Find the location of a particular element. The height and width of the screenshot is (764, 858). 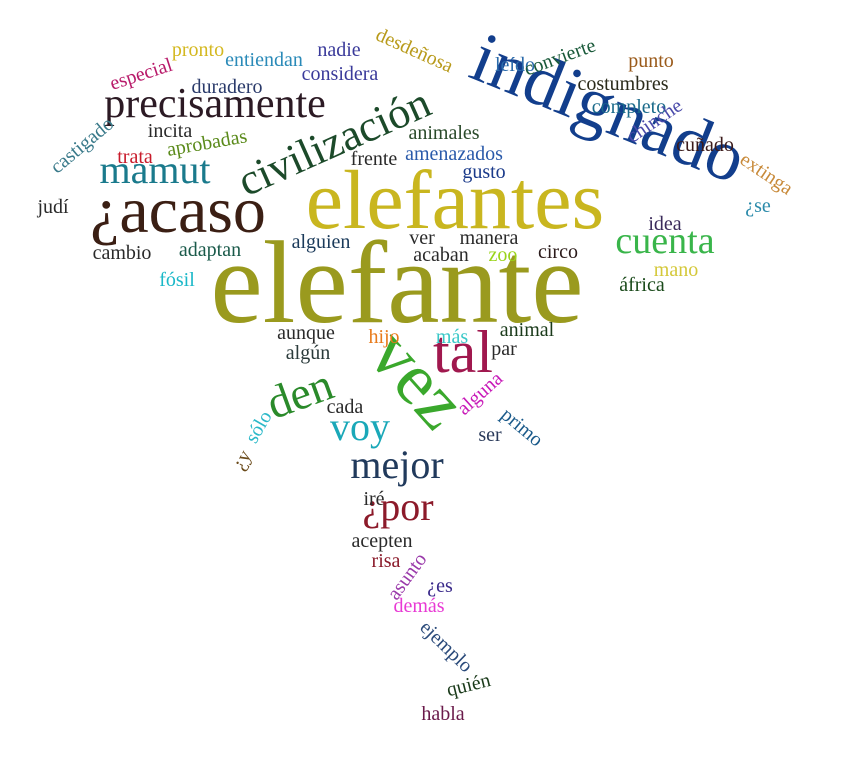

cloud-word: animales is located at coordinates (443, 133).